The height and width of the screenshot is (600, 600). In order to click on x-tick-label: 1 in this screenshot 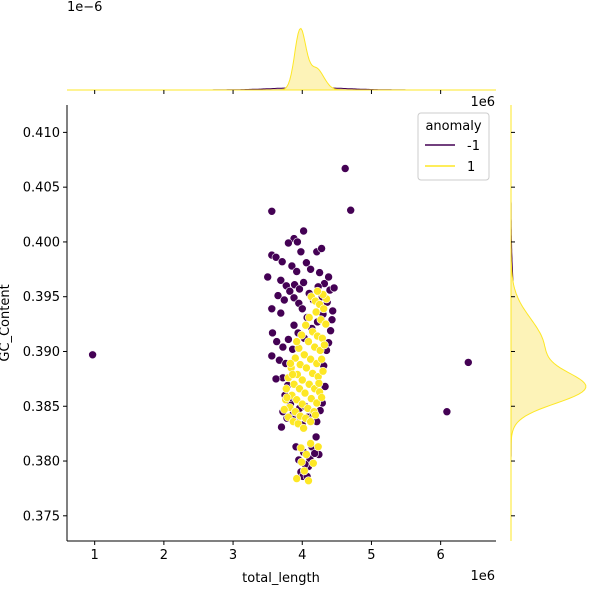, I will do `click(95, 555)`.